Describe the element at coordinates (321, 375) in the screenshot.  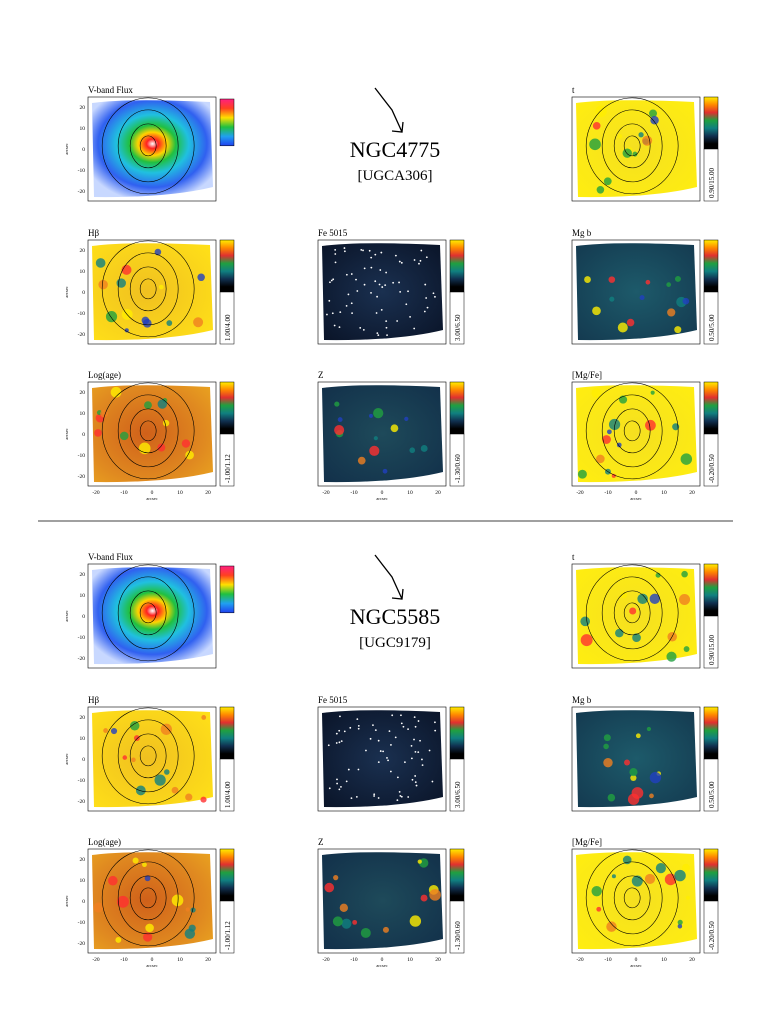
I see `panel-title: Z` at that location.